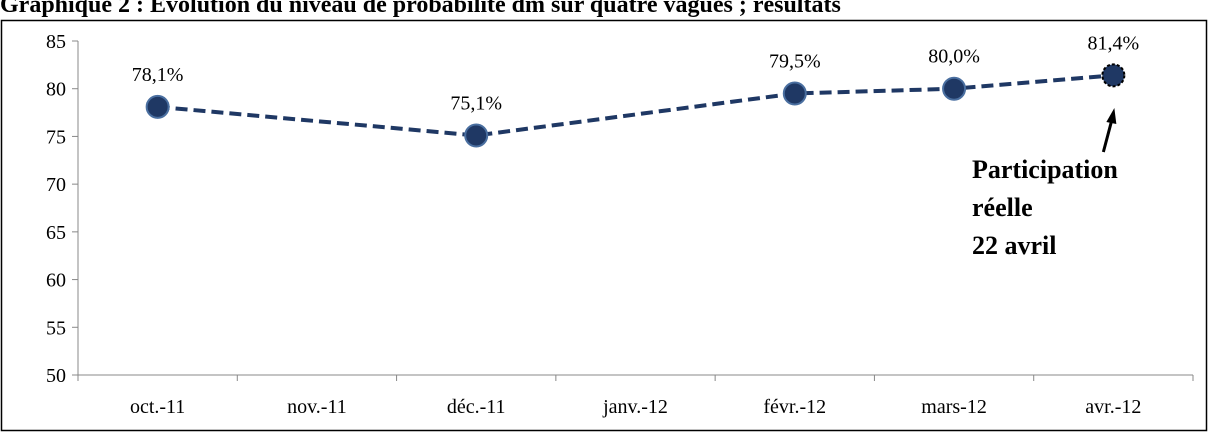  I want to click on value-label: 78,1%, so click(158, 75).